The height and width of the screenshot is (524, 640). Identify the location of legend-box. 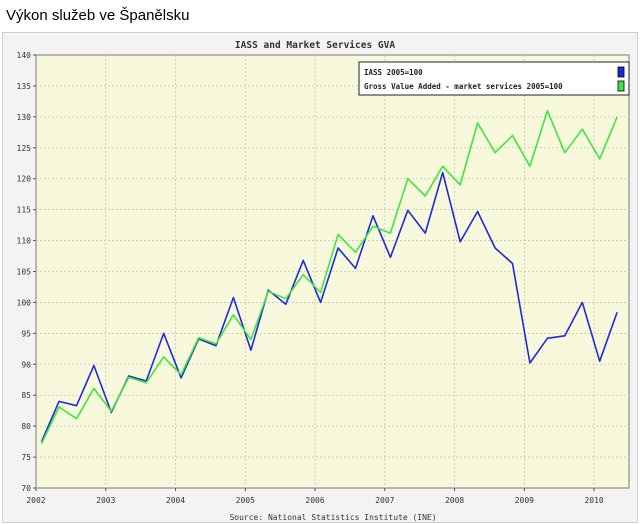
(494, 78).